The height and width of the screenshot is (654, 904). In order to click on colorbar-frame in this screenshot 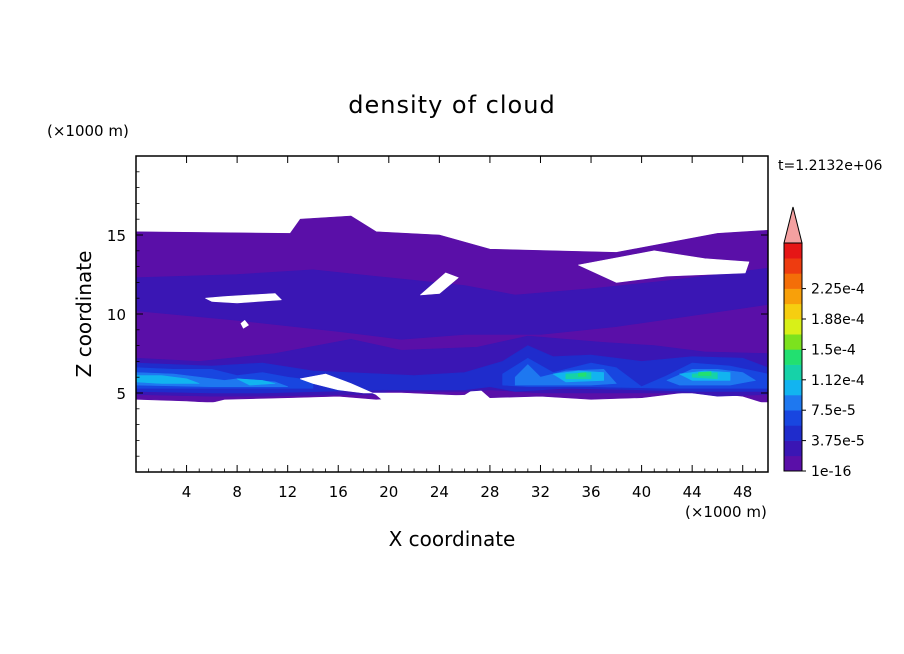, I will do `click(793, 357)`.